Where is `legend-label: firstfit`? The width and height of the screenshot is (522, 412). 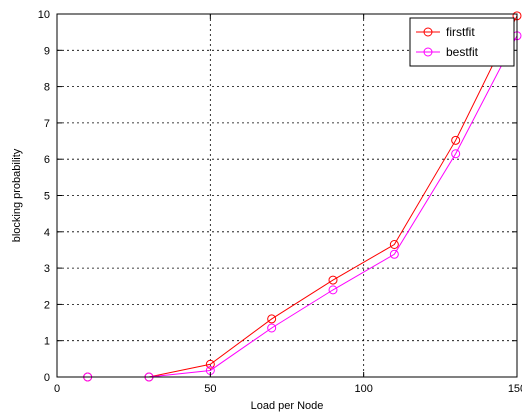 legend-label: firstfit is located at coordinates (460, 32).